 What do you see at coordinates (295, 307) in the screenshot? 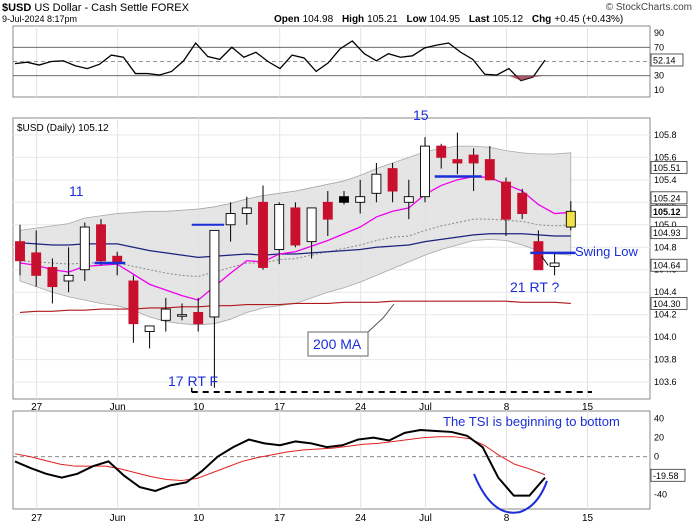
I see `sma-200-line` at bounding box center [295, 307].